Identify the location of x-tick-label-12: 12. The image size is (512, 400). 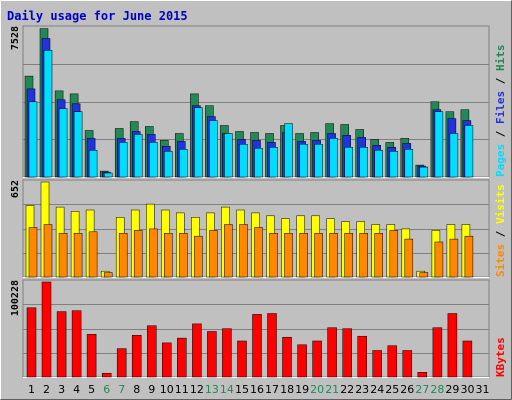
(197, 389).